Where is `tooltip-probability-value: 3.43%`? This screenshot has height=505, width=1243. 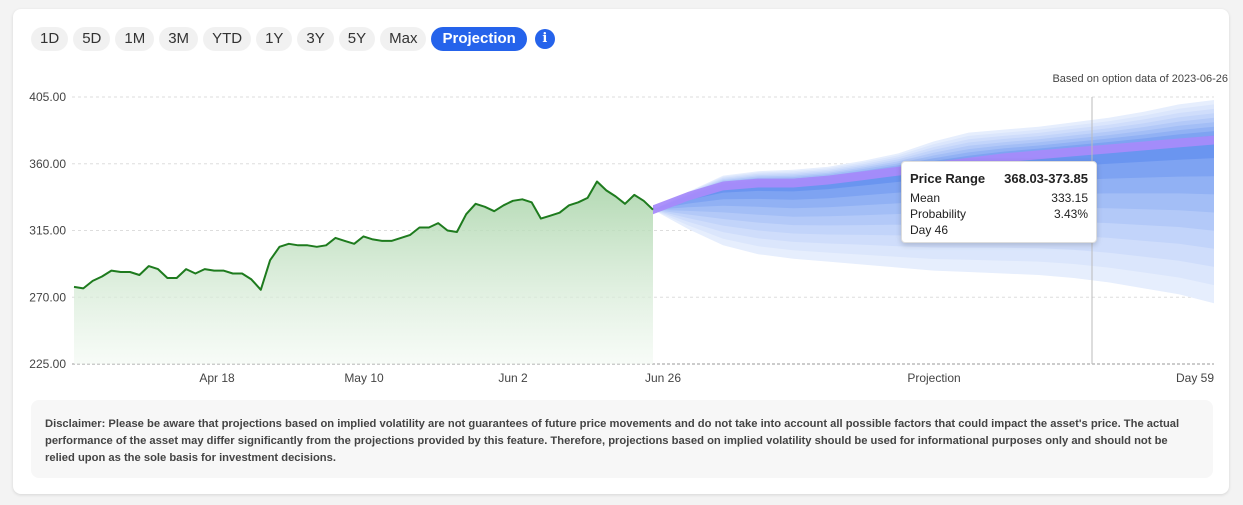
tooltip-probability-value: 3.43% is located at coordinates (1070, 214).